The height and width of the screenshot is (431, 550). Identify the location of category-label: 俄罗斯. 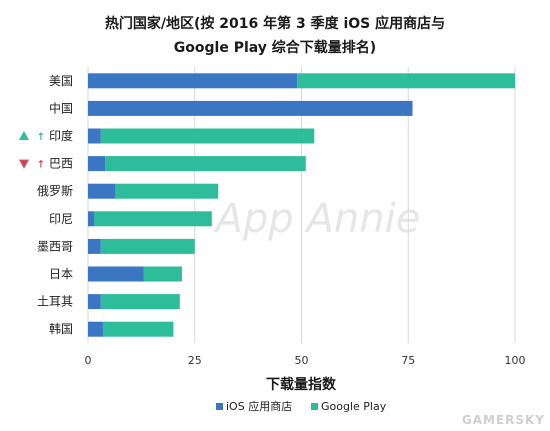
(55, 191).